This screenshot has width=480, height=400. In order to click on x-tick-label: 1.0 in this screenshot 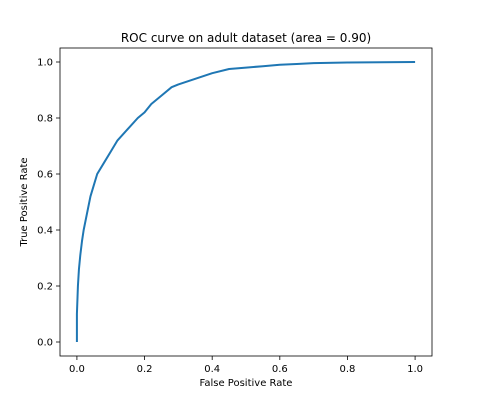, I will do `click(415, 369)`.